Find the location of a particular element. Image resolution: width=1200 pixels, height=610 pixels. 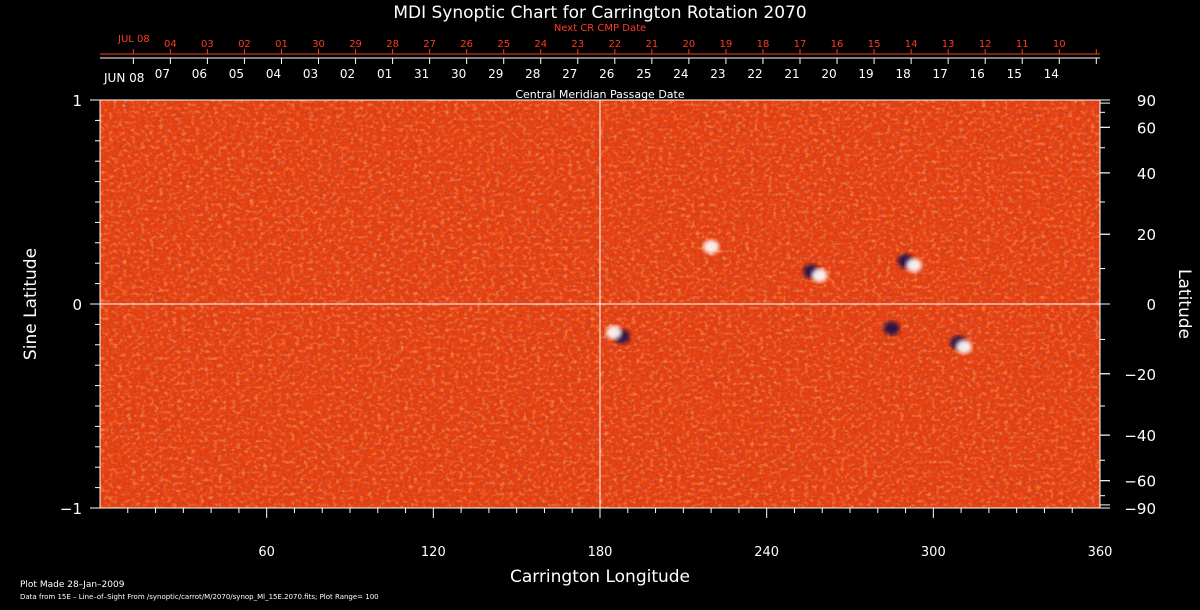

y-tick-label-right: 40 is located at coordinates (1146, 174).